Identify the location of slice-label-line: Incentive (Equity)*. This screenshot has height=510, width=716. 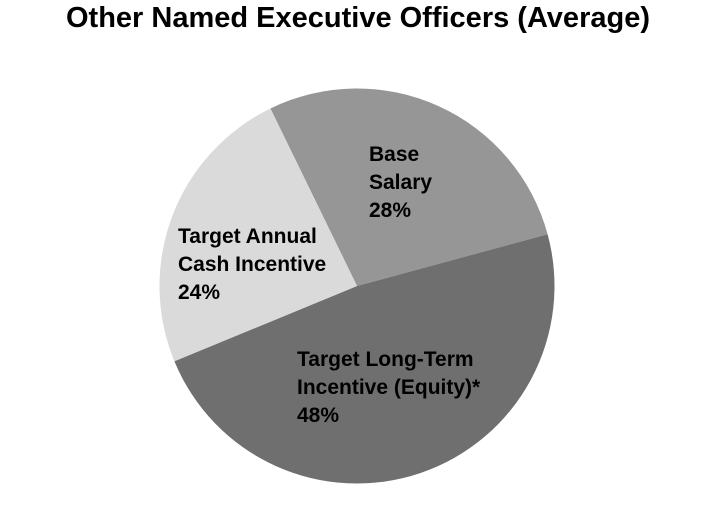
(389, 387).